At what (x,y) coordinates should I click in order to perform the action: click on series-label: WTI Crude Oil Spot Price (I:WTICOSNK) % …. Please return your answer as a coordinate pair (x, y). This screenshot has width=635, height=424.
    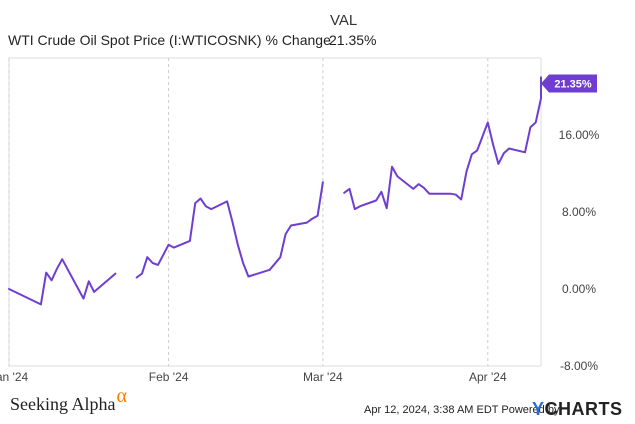
    Looking at the image, I should click on (169, 40).